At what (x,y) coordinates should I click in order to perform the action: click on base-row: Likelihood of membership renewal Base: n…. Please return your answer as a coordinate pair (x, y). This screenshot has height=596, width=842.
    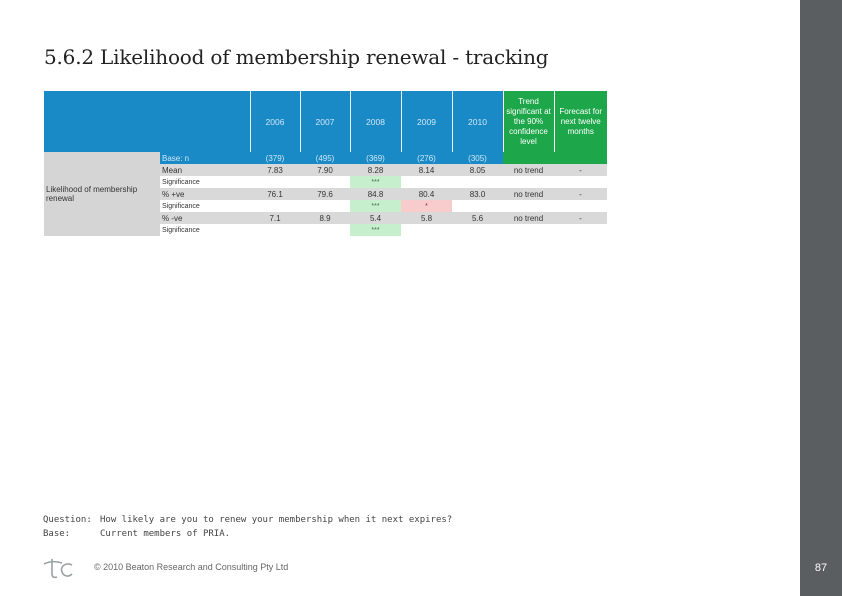
    Looking at the image, I should click on (325, 194).